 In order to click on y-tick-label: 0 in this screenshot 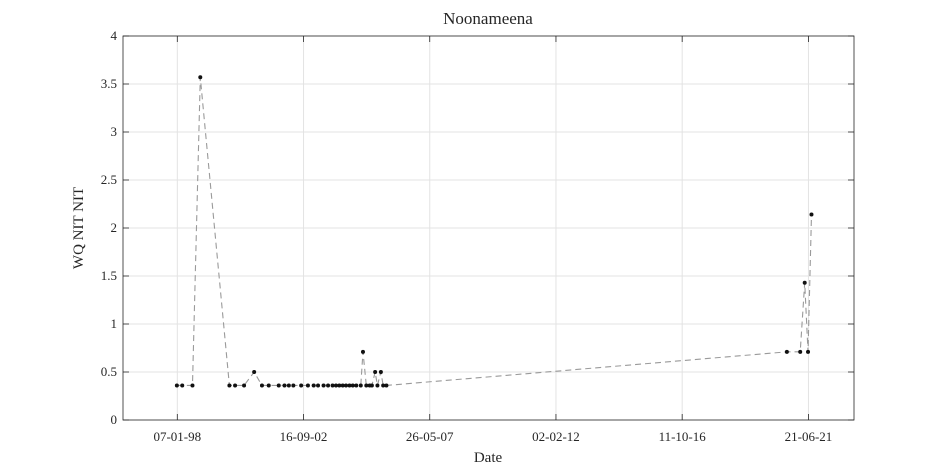, I will do `click(114, 419)`.